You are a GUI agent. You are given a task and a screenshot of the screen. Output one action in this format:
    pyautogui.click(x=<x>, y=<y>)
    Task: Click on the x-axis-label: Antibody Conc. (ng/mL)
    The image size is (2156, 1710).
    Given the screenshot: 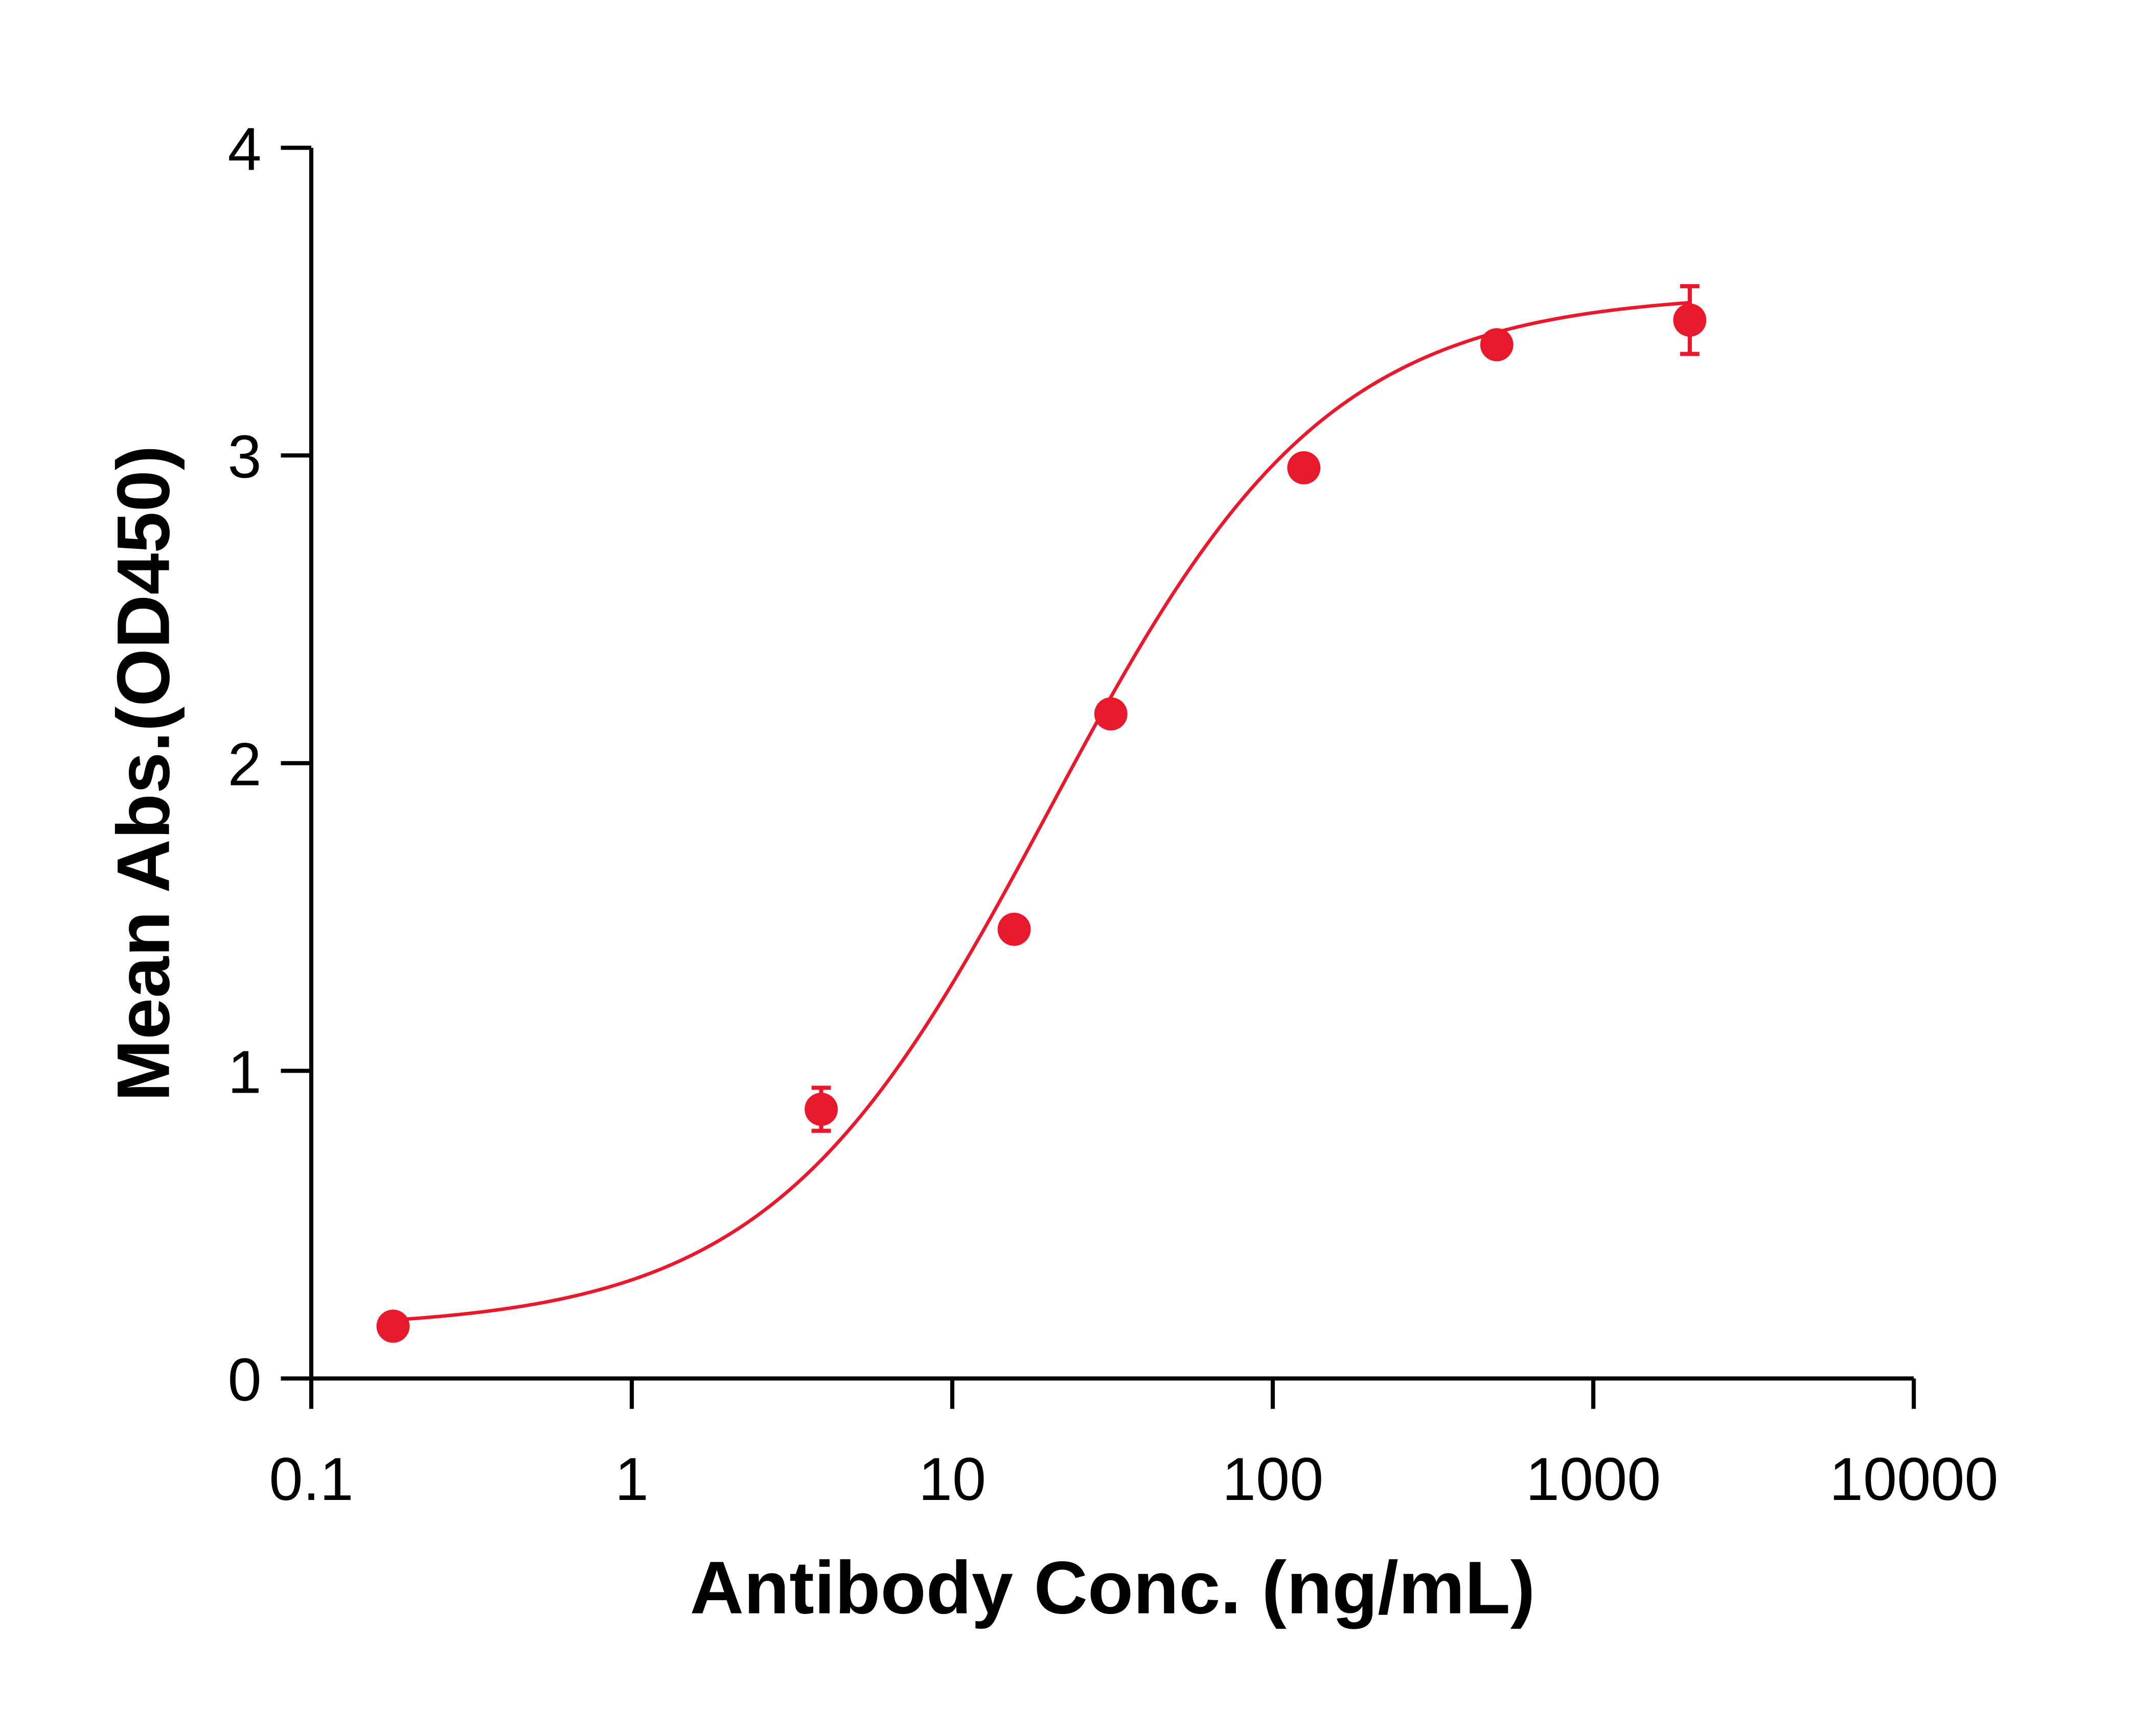 What is the action you would take?
    pyautogui.click(x=1112, y=1587)
    